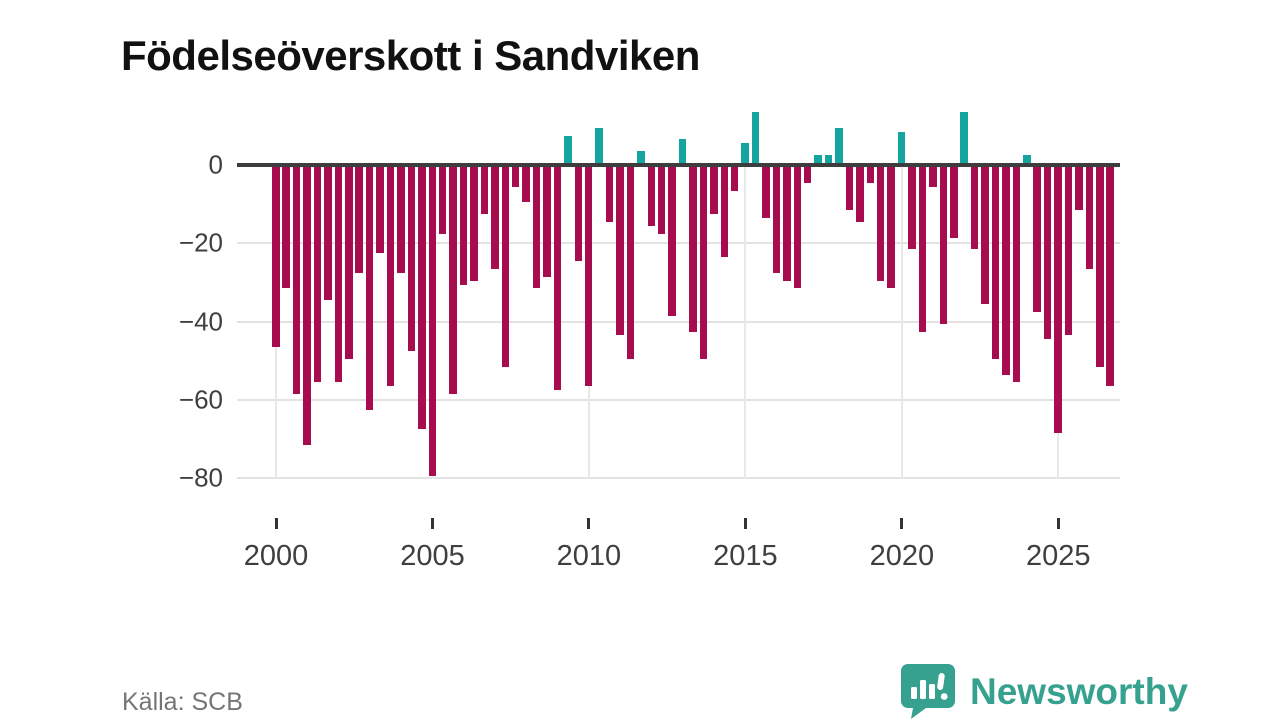 This screenshot has width=1280, height=720. I want to click on source-caption: Källa: SCB, so click(182, 702).